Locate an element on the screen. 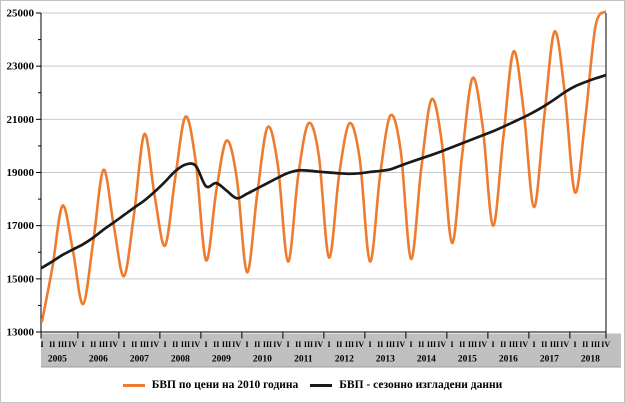  x-axis-band is located at coordinates (331, 350).